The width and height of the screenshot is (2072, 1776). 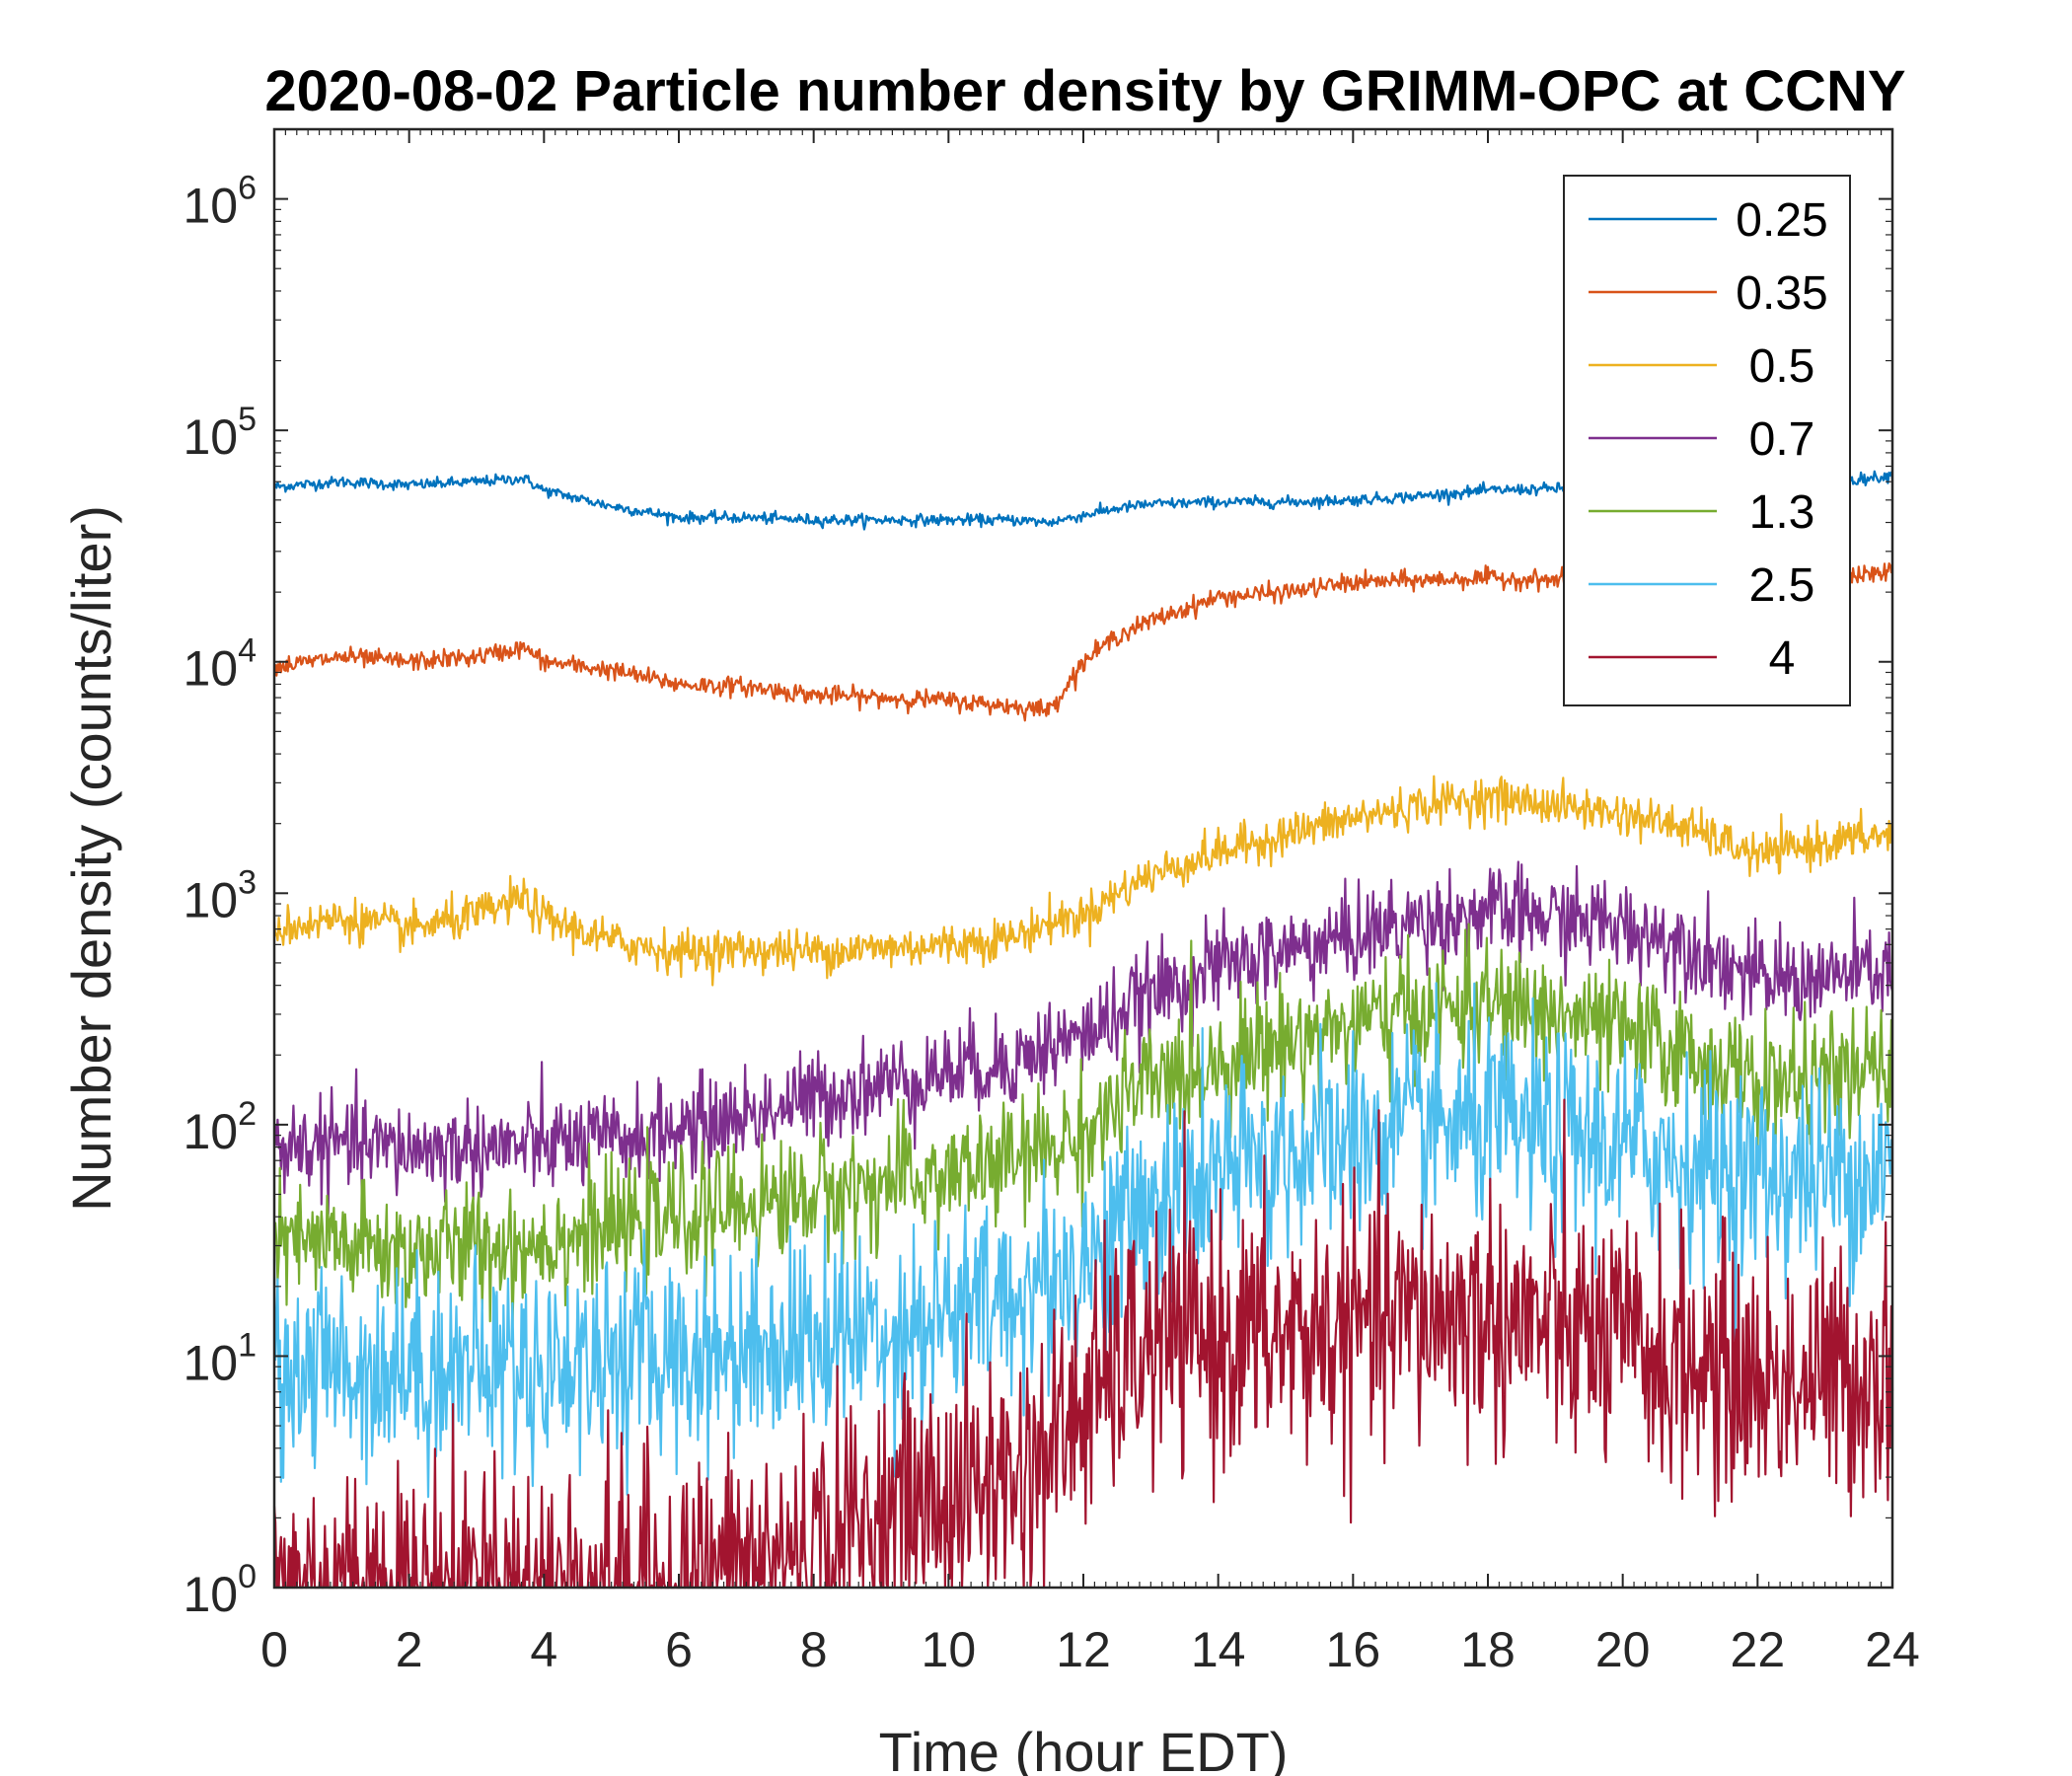 What do you see at coordinates (814, 1650) in the screenshot?
I see `x-tick-label: 8` at bounding box center [814, 1650].